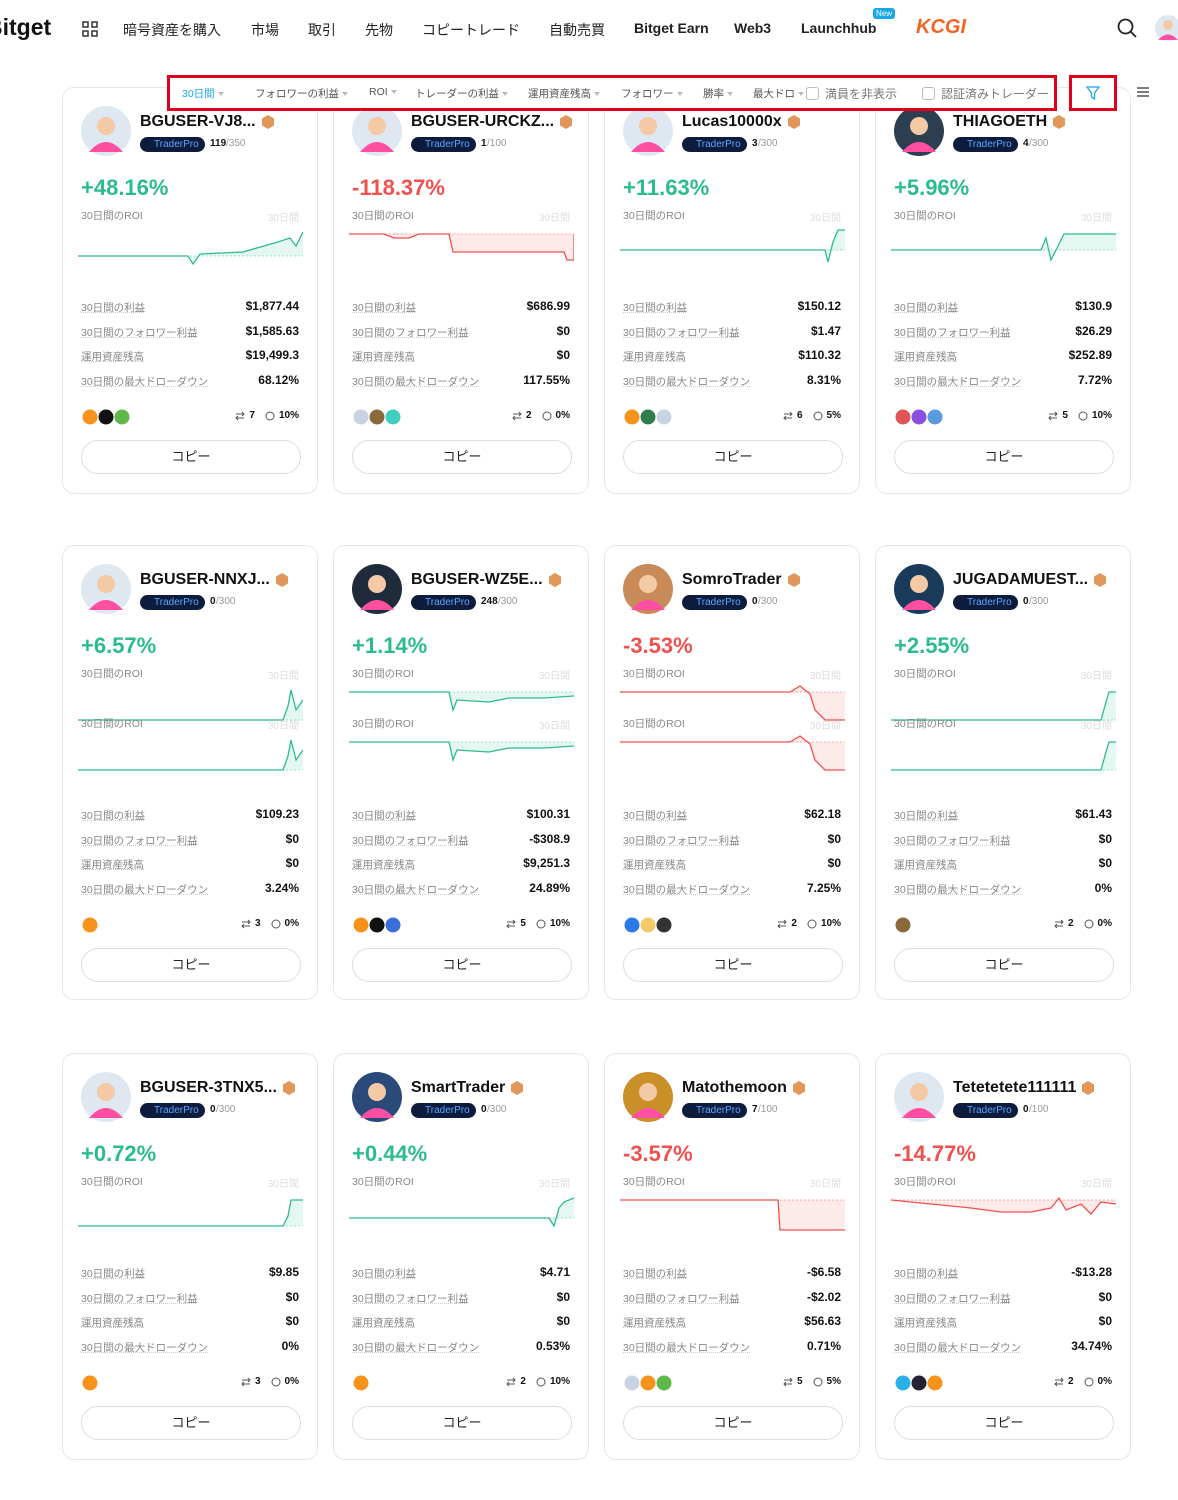 Image resolution: width=1178 pixels, height=1500 pixels. What do you see at coordinates (106, 1097) in the screenshot?
I see `avatar` at bounding box center [106, 1097].